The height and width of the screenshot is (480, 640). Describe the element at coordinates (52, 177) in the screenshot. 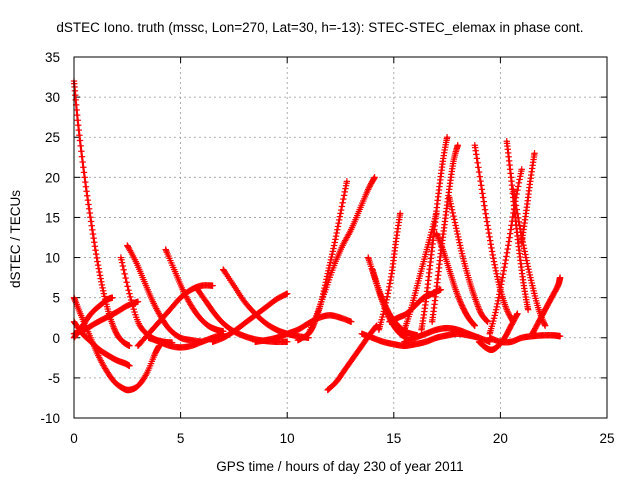

I see `y-tick-label: 20` at that location.